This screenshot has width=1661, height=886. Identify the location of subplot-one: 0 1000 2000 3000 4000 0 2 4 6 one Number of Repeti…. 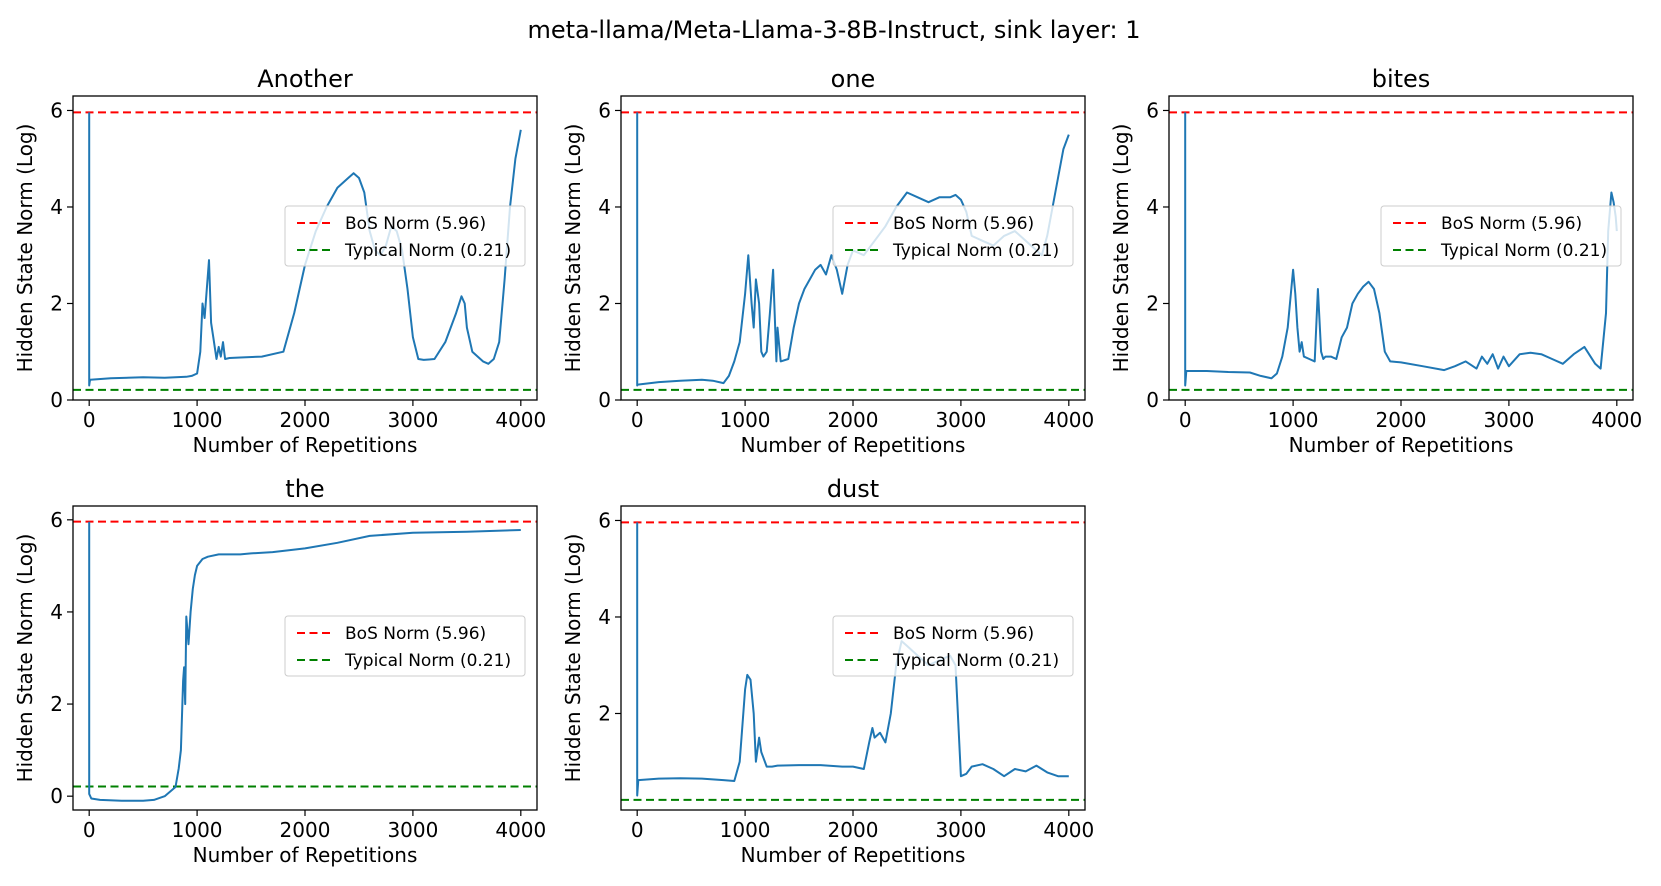
(827, 261).